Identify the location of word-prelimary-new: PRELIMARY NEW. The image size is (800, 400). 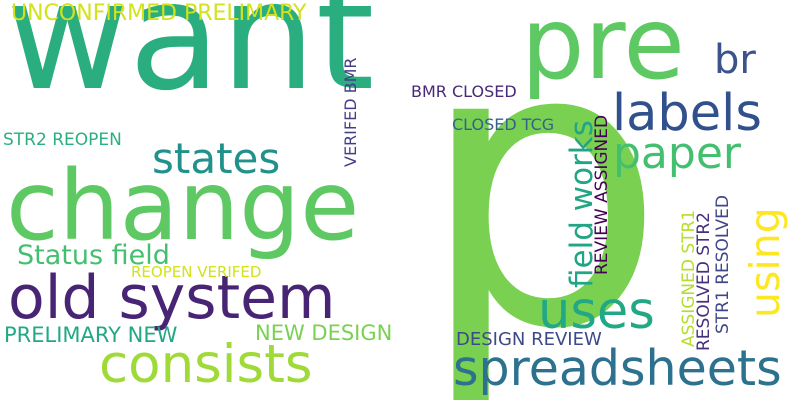
(91, 335).